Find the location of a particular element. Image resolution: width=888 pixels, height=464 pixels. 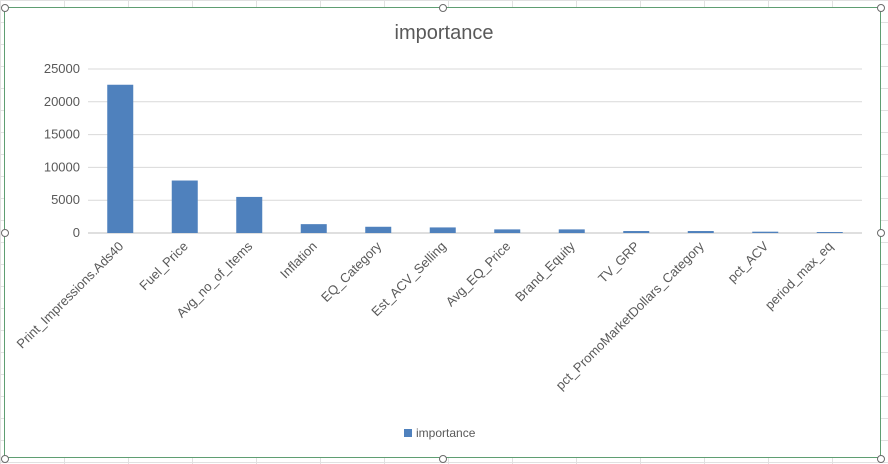

x-tick-label: EQ_Category is located at coordinates (351, 271).